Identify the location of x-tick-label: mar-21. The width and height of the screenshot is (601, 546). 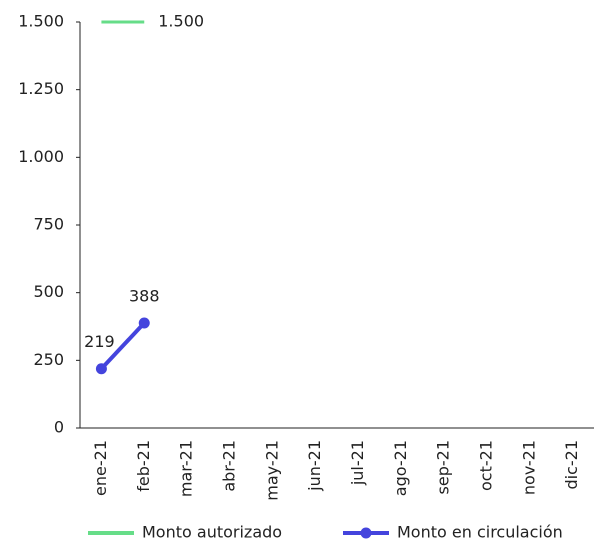
(186, 468).